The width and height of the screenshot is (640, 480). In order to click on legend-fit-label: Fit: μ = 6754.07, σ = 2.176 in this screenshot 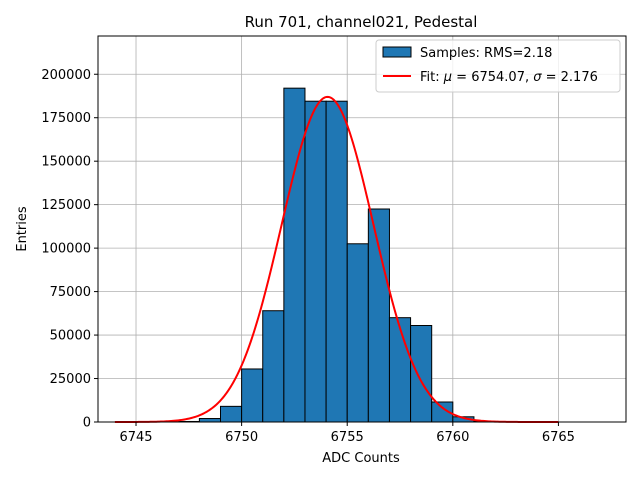, I will do `click(509, 77)`.